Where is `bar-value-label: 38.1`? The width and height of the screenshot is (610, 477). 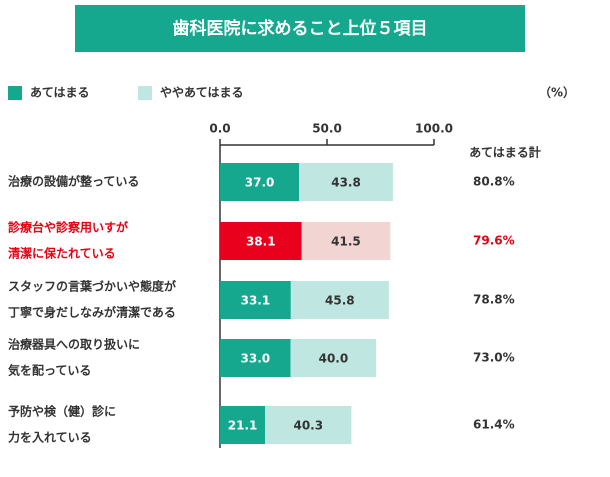 bar-value-label: 38.1 is located at coordinates (261, 242).